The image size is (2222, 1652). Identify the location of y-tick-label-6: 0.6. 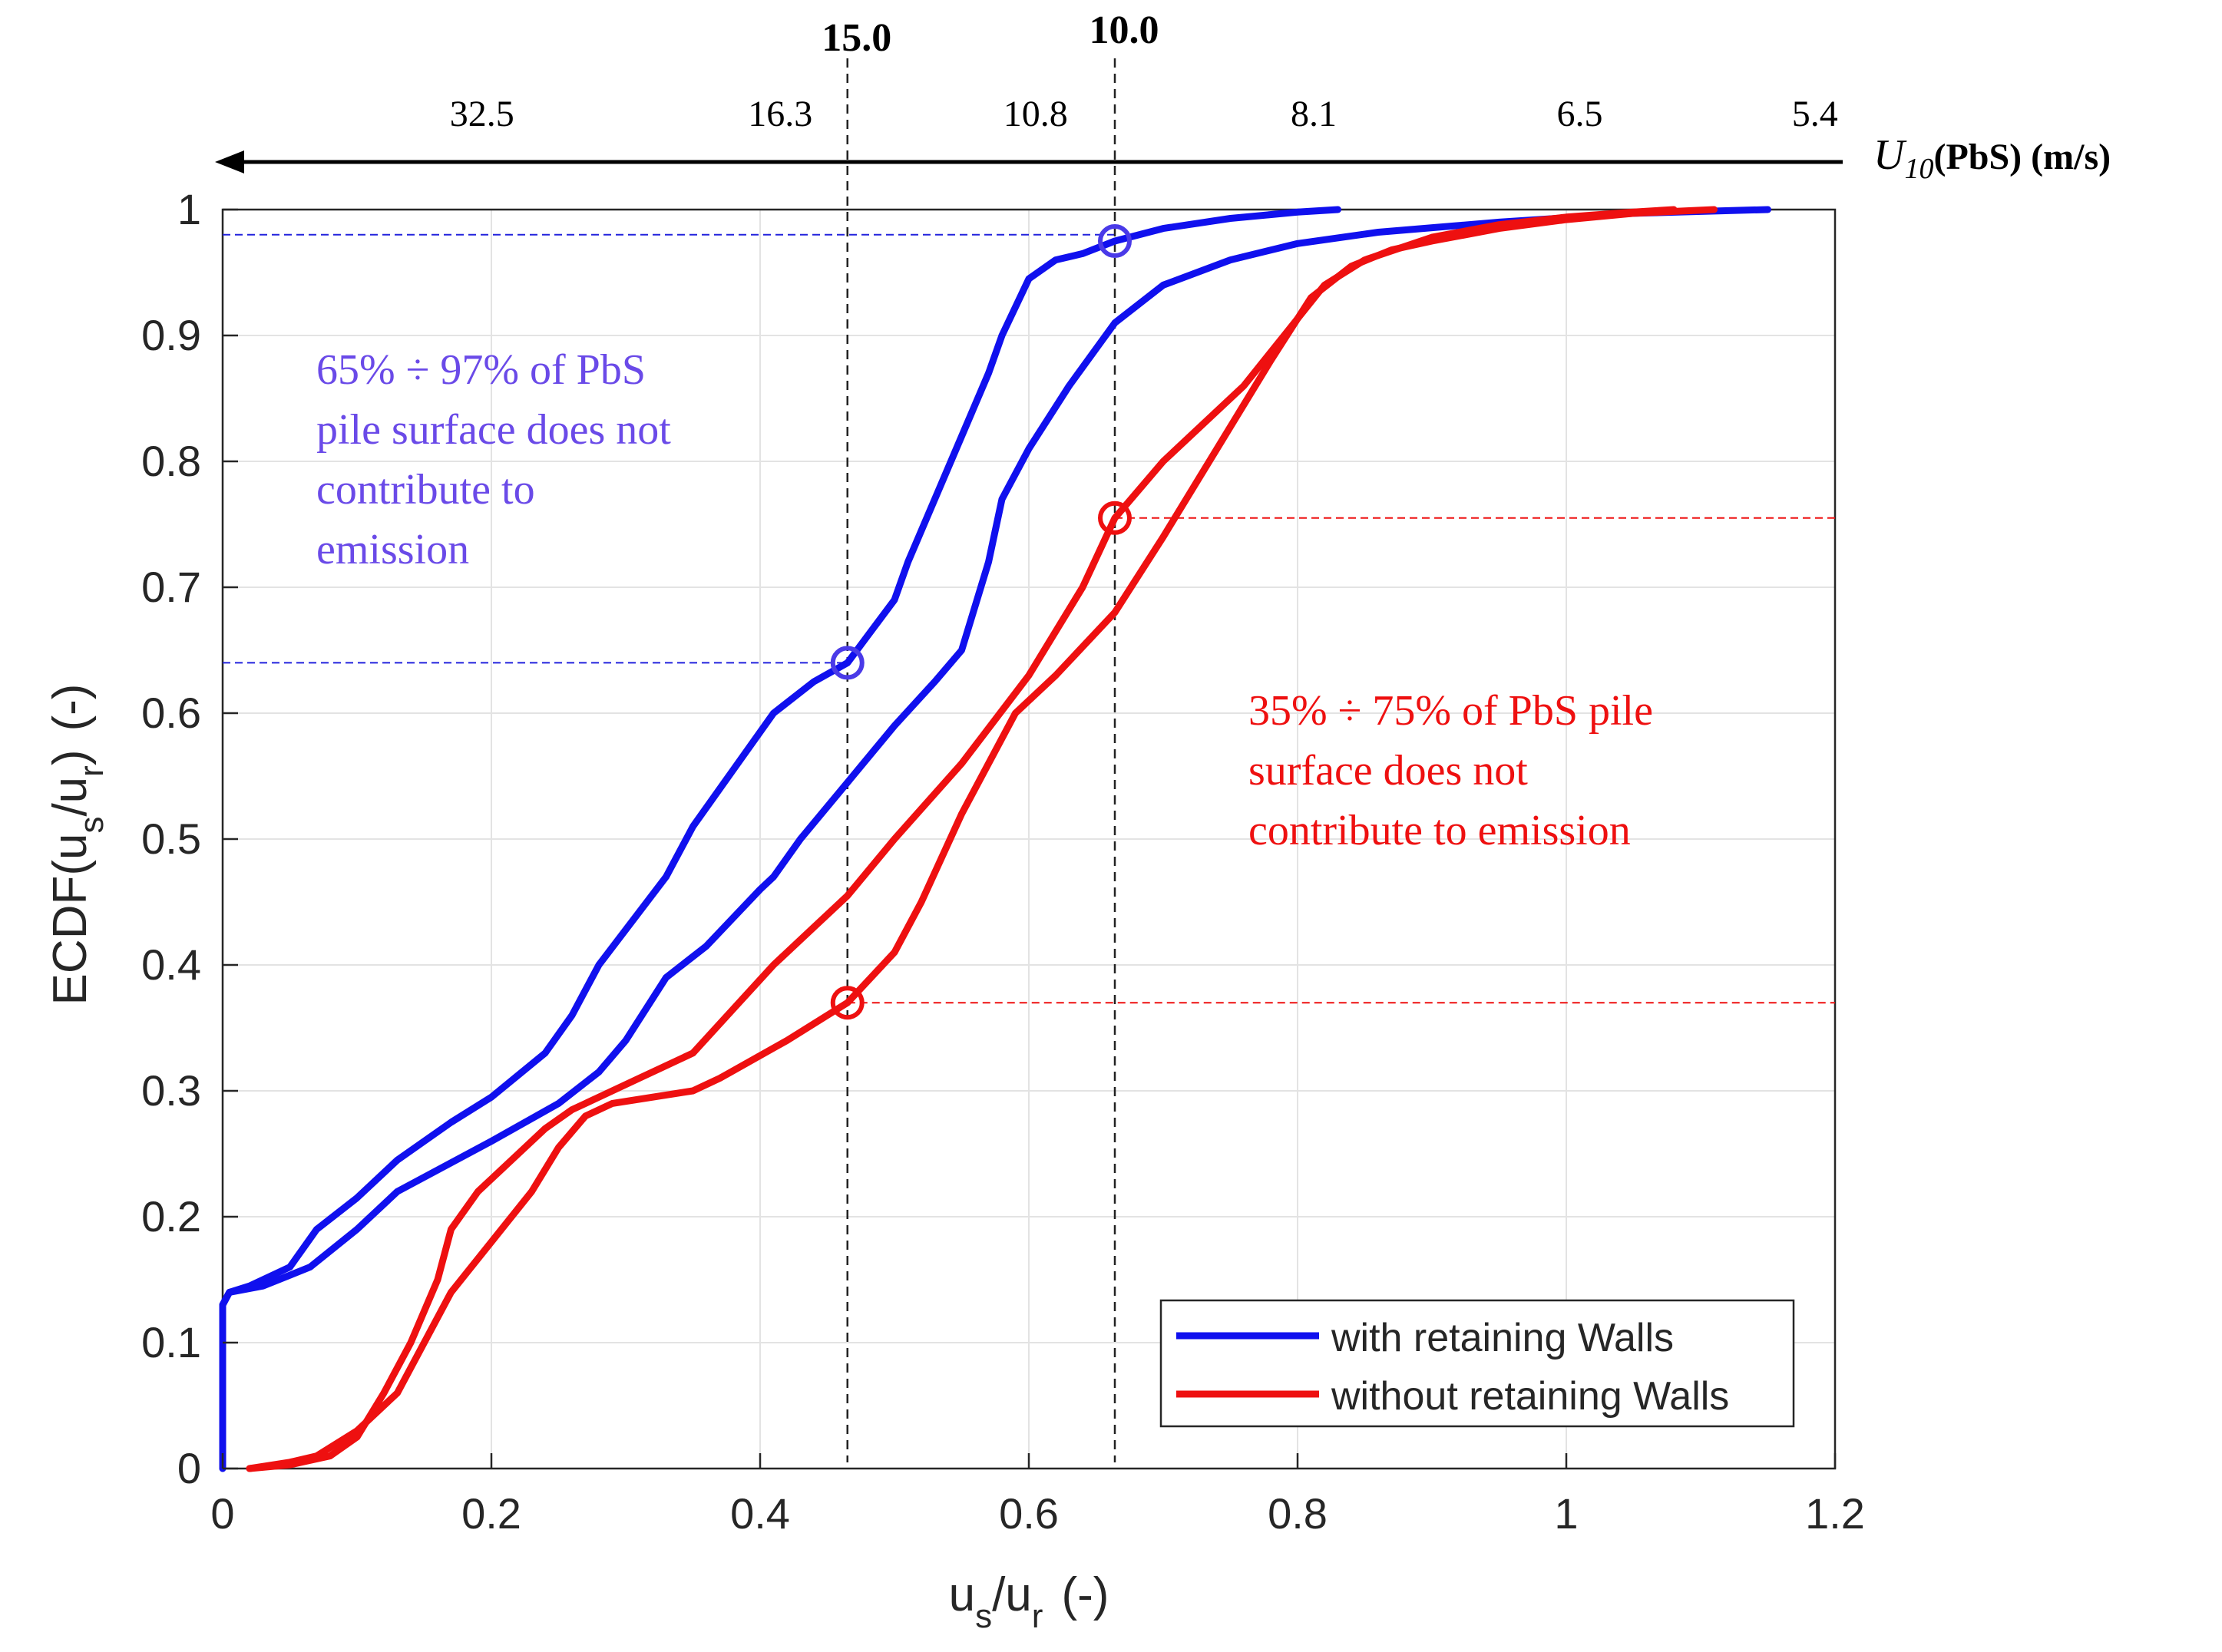
(171, 713).